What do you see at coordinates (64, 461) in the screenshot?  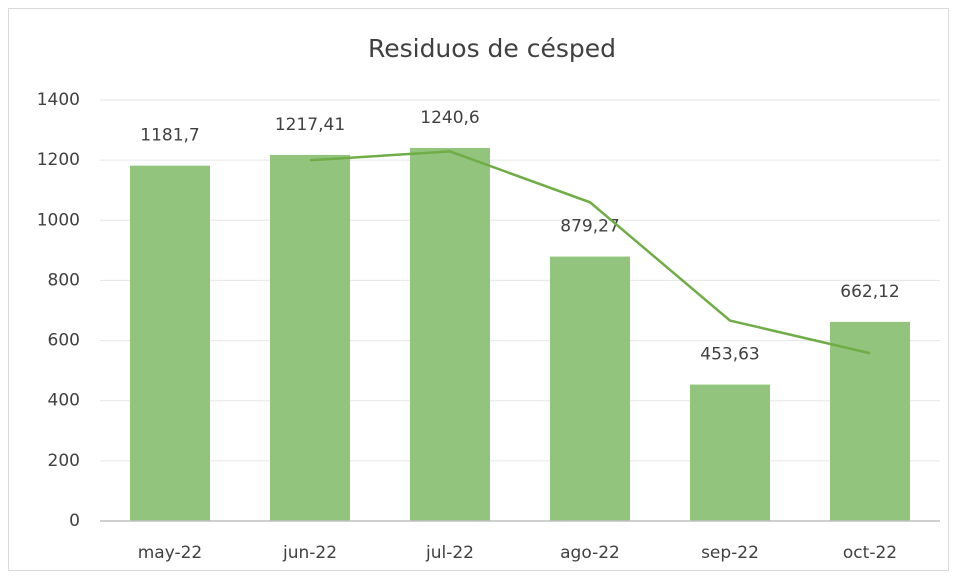 I see `y-tick-label: 200` at bounding box center [64, 461].